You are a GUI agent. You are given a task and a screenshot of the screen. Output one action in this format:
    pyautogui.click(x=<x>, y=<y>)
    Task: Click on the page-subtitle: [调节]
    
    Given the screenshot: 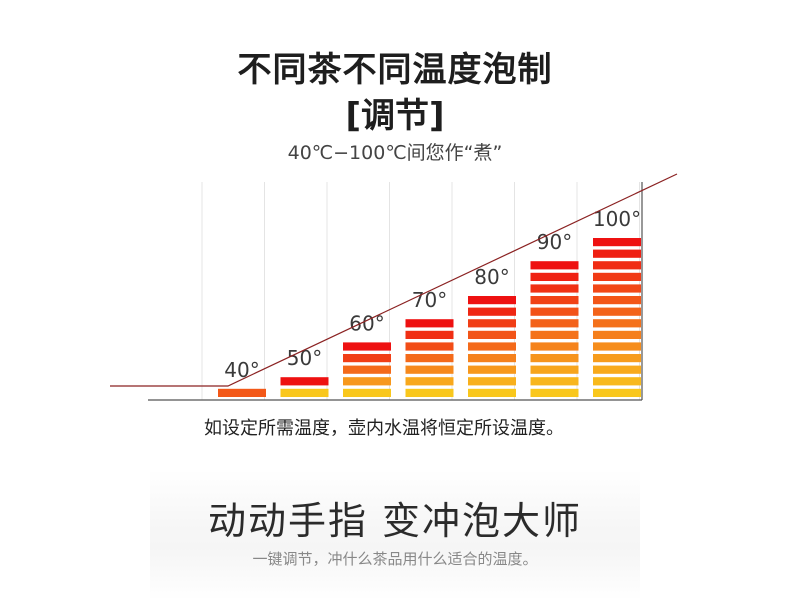 What is the action you would take?
    pyautogui.click(x=395, y=116)
    